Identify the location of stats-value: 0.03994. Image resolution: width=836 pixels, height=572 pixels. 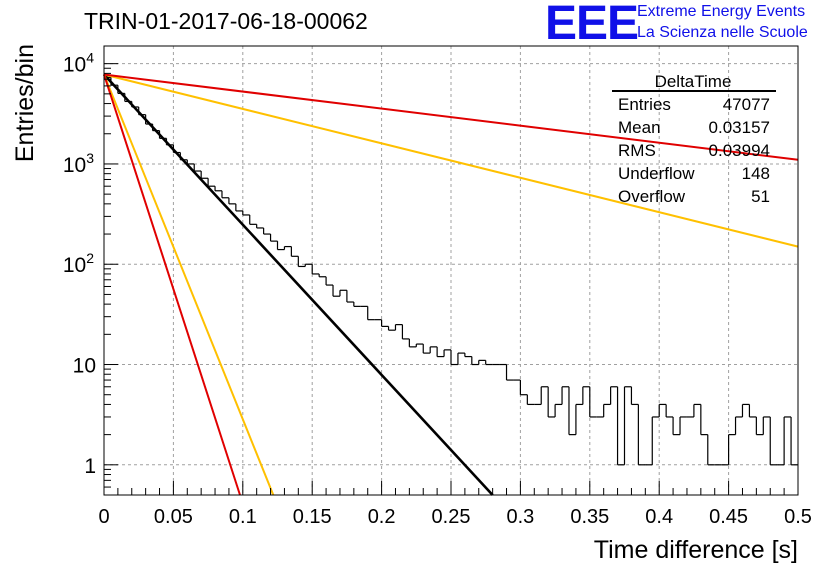
(739, 150).